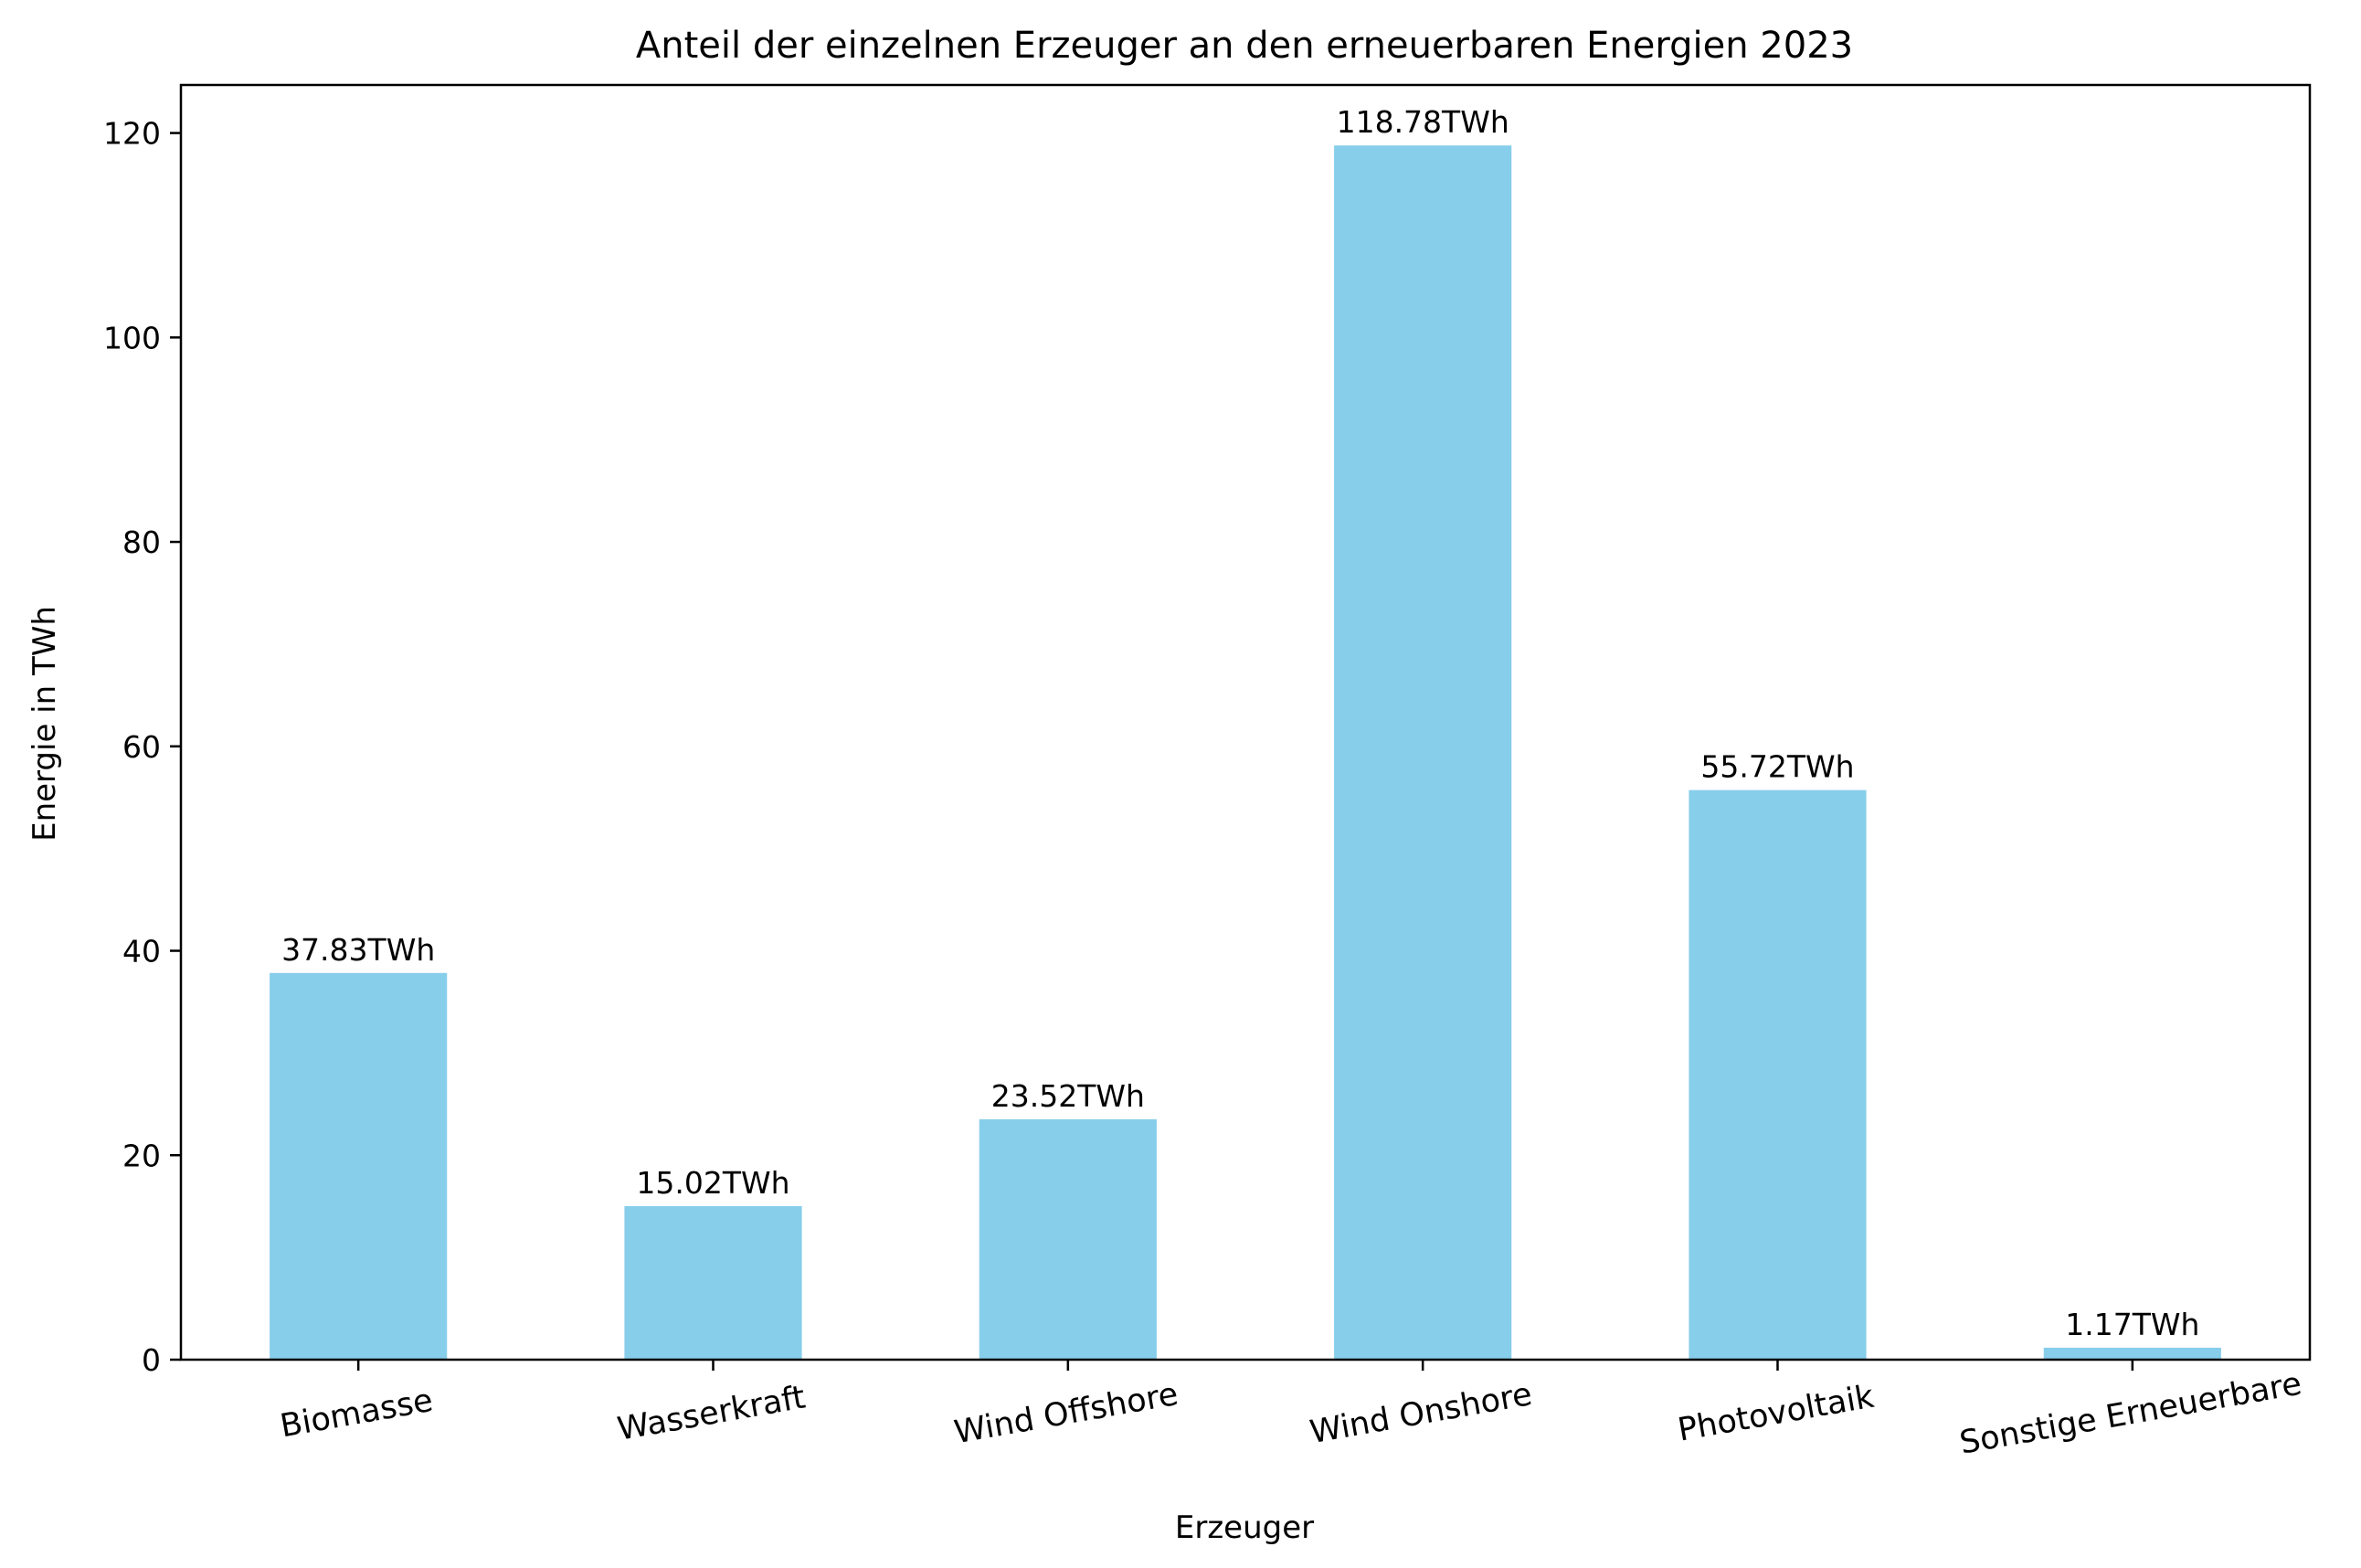 This screenshot has width=2361, height=1568. What do you see at coordinates (141, 951) in the screenshot?
I see `y-tick-label-2: 40` at bounding box center [141, 951].